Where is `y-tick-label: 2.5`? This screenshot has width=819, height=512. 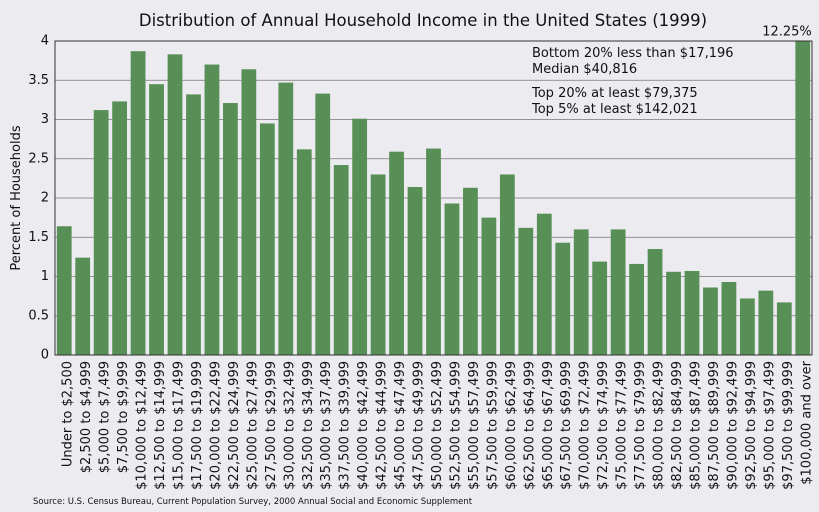
y-tick-label: 2.5 is located at coordinates (38, 158).